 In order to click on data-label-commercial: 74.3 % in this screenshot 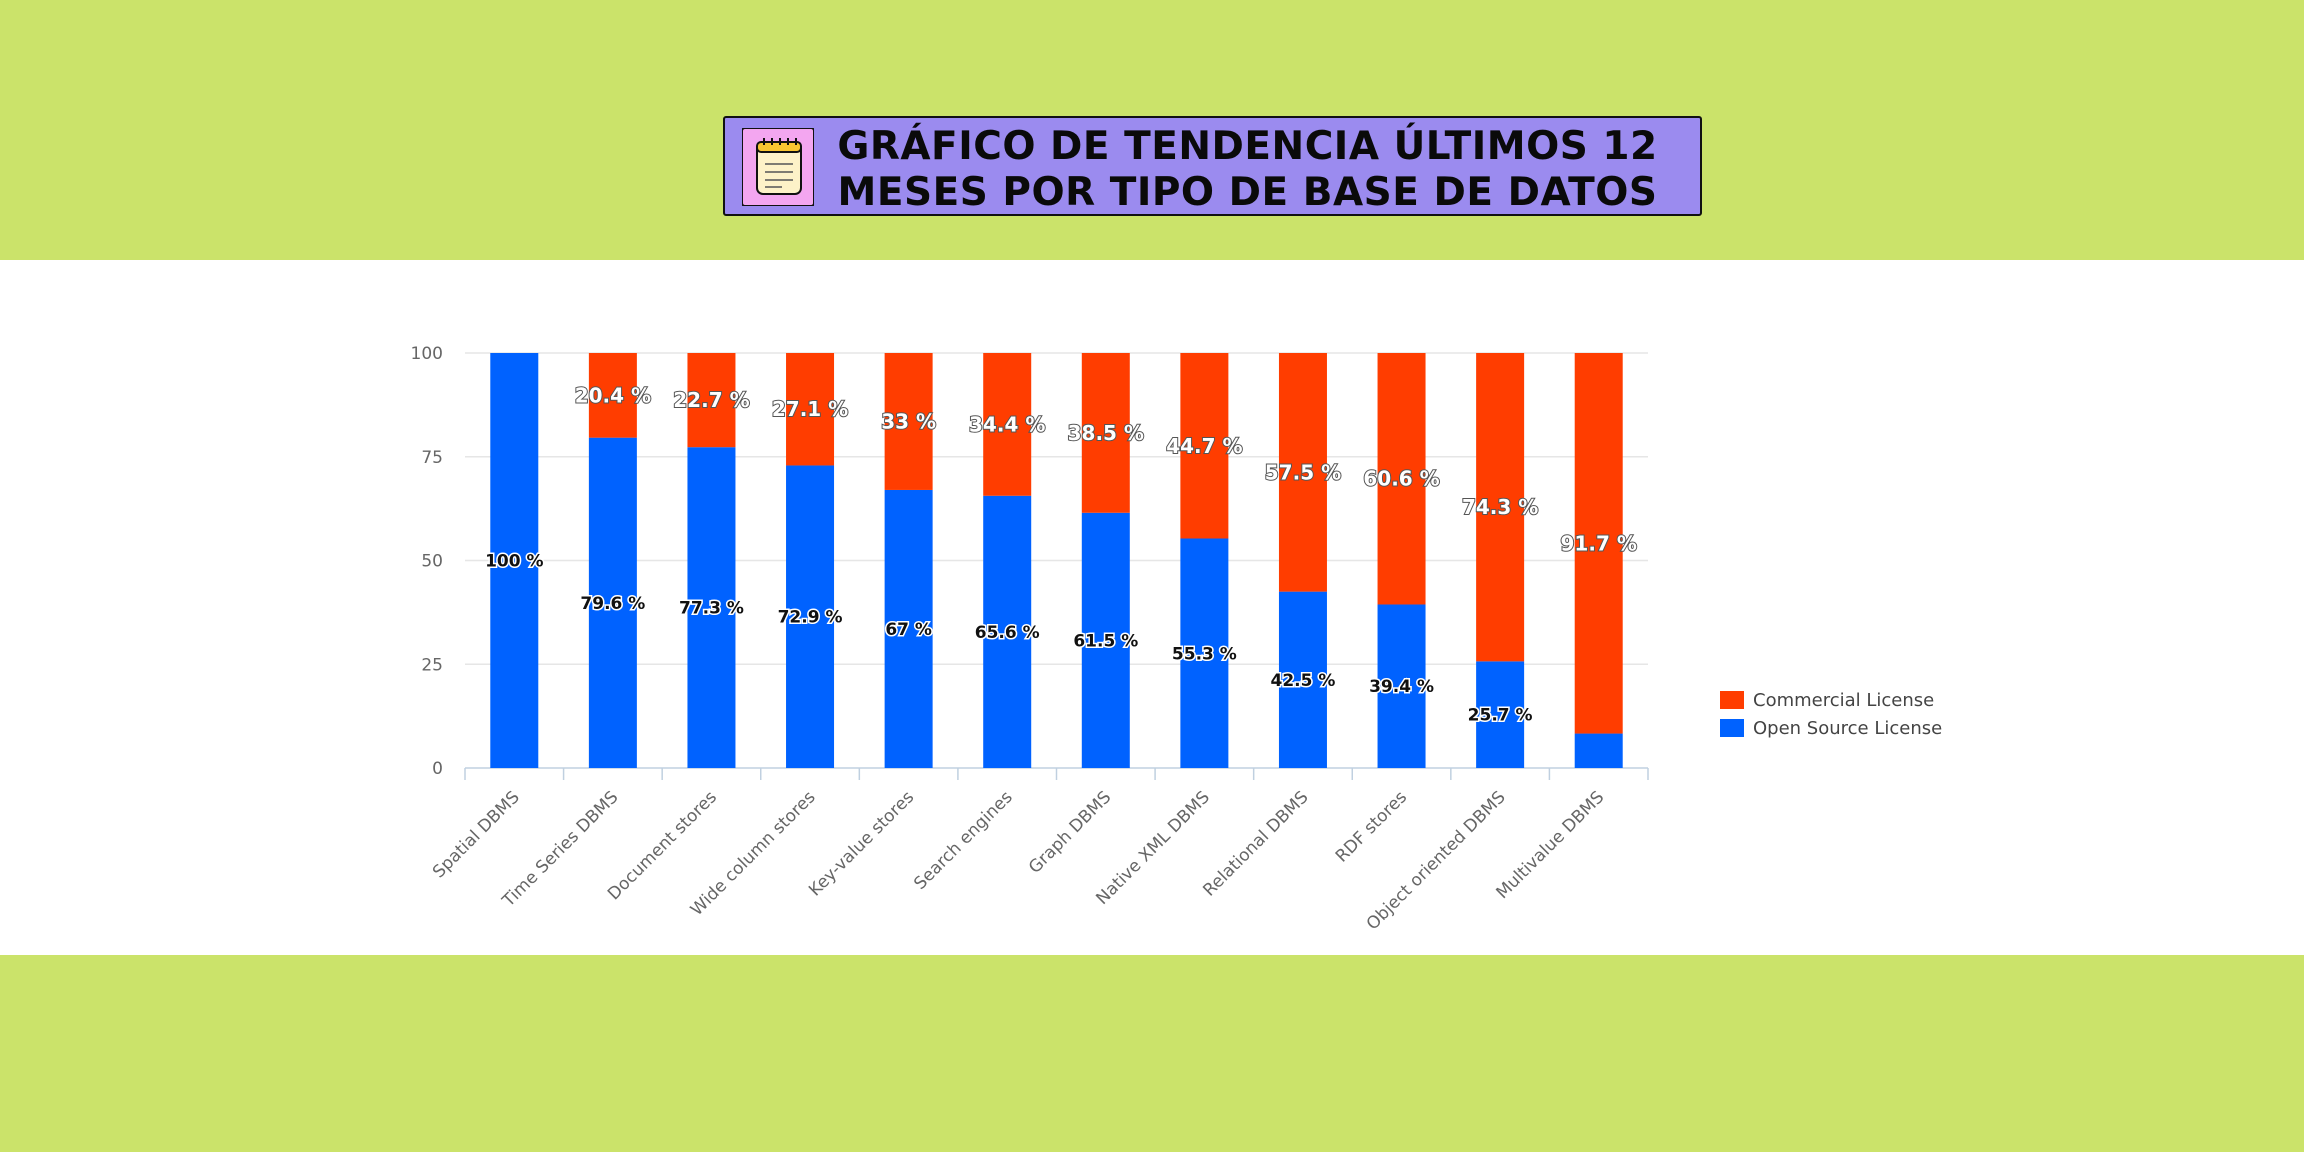, I will do `click(1500, 507)`.